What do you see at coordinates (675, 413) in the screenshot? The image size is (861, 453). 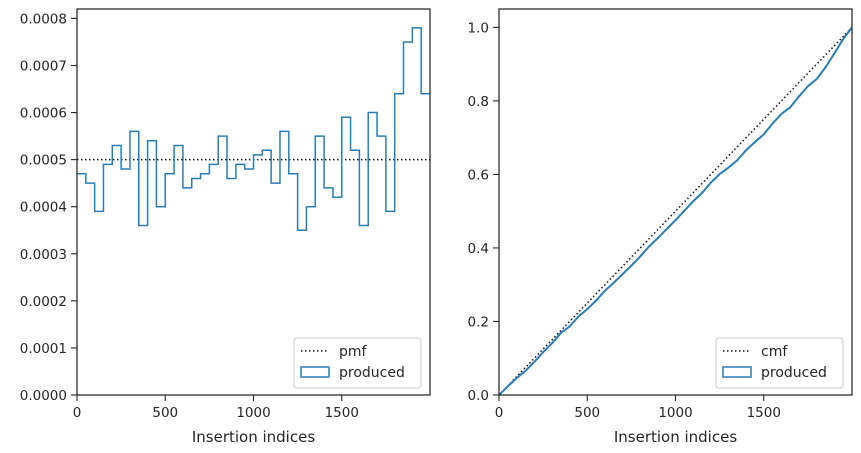 I see `x-tick-label-right: 1000` at bounding box center [675, 413].